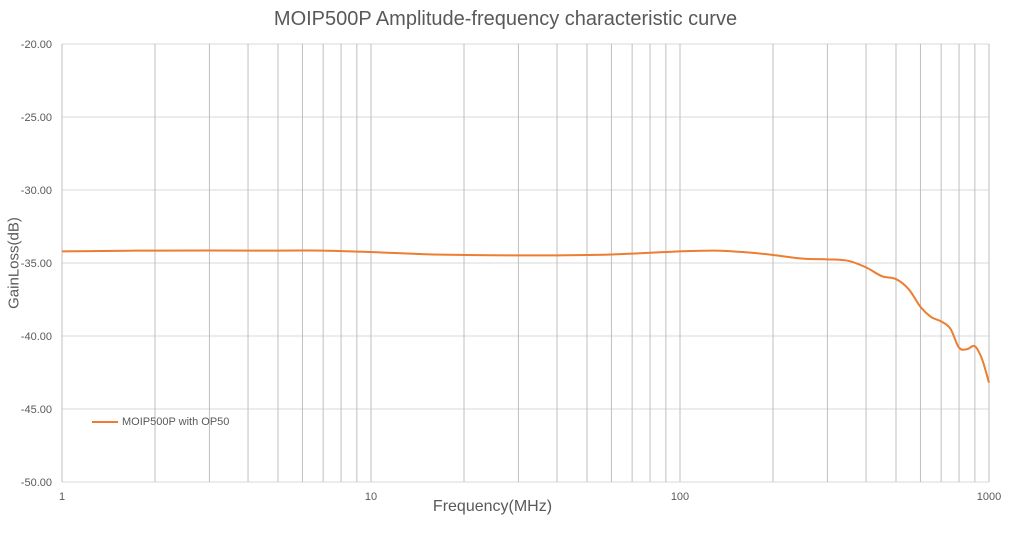 The width and height of the screenshot is (1011, 542). What do you see at coordinates (492, 506) in the screenshot?
I see `x-axis-label: Frequency(MHz)` at bounding box center [492, 506].